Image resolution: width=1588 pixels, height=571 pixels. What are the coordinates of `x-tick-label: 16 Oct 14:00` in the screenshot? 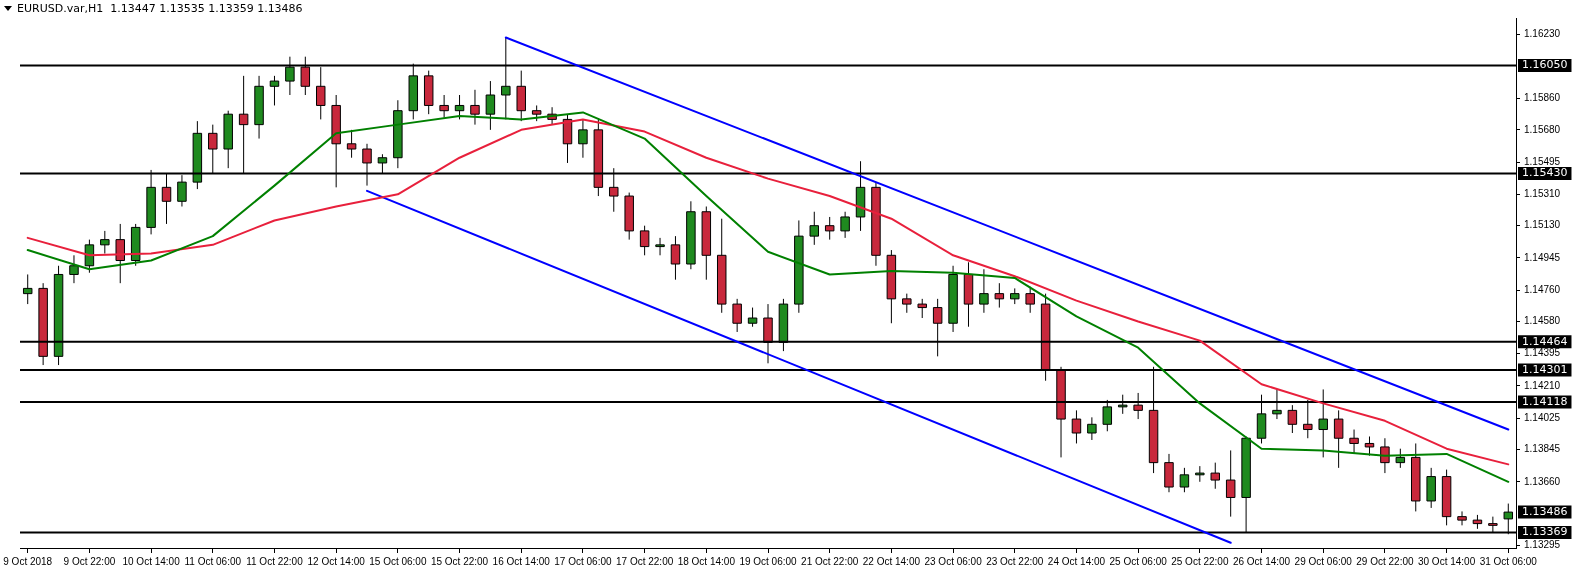 It's located at (521, 561).